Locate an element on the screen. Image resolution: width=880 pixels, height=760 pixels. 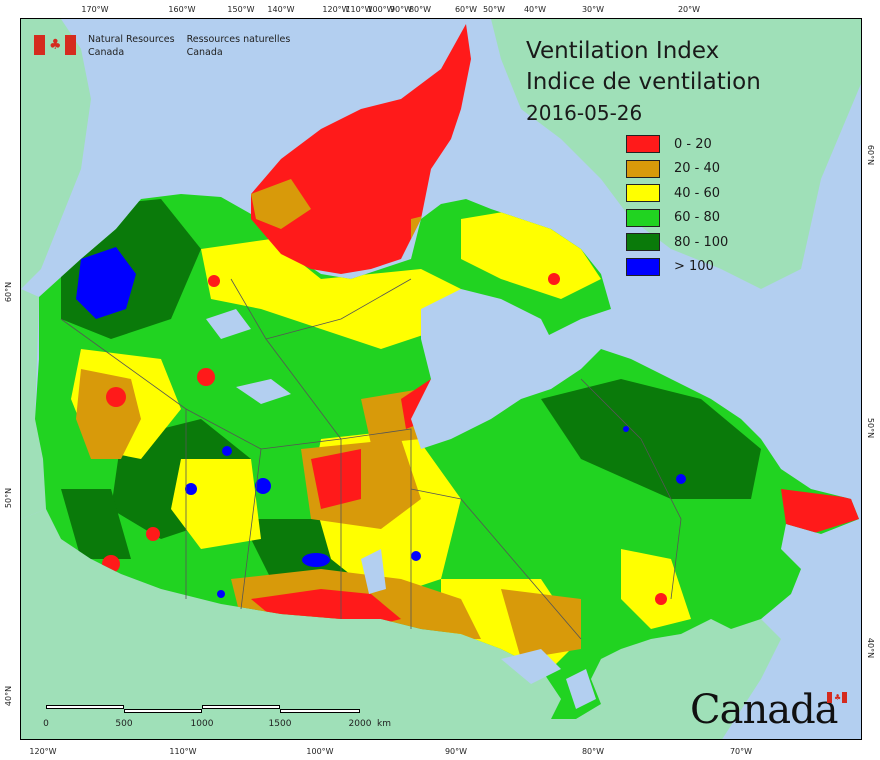
scale-bar-segments is located at coordinates (203, 710).